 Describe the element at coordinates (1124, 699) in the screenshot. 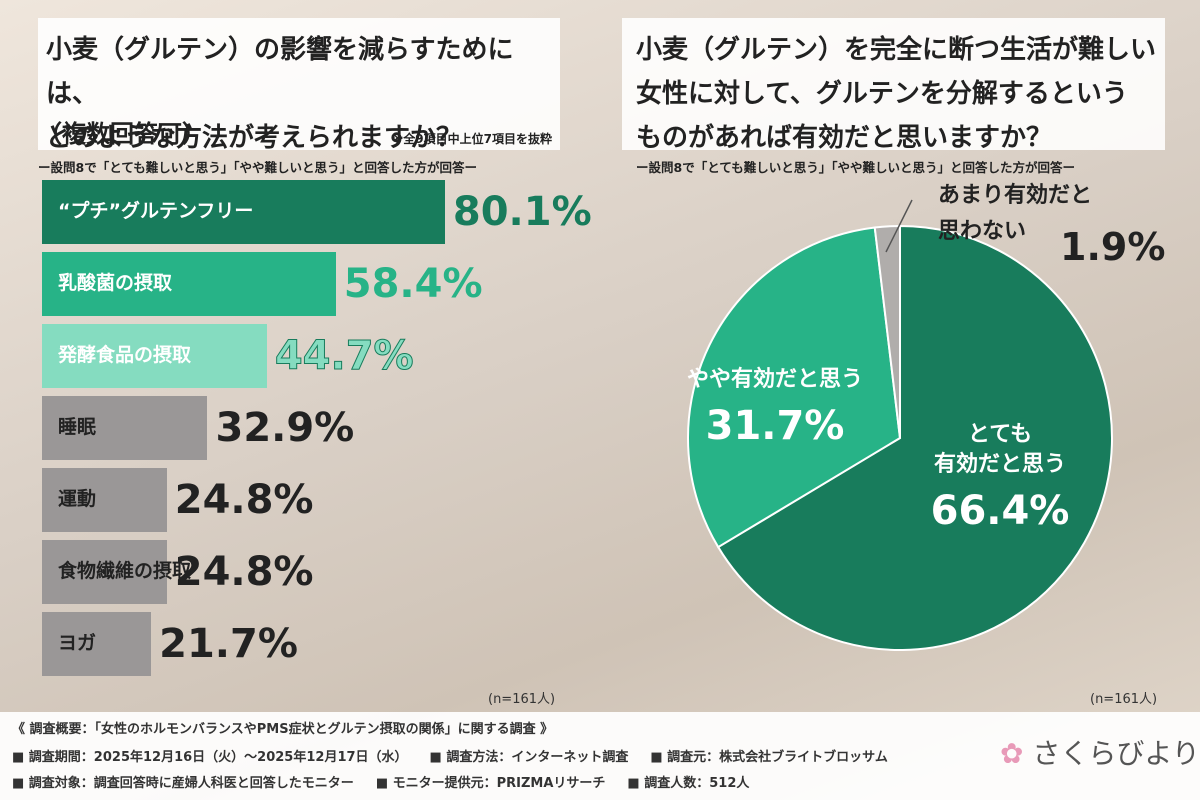

I see `right-sample: (n=161人)` at that location.